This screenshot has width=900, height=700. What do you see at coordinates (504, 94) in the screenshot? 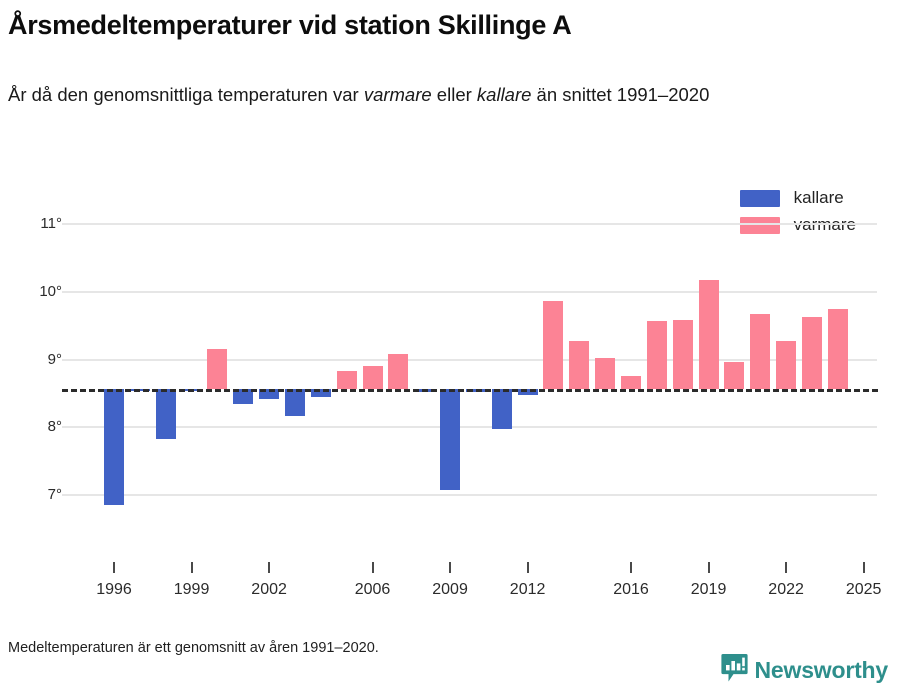
I see `subtitle-emph-kallare: kallare` at bounding box center [504, 94].